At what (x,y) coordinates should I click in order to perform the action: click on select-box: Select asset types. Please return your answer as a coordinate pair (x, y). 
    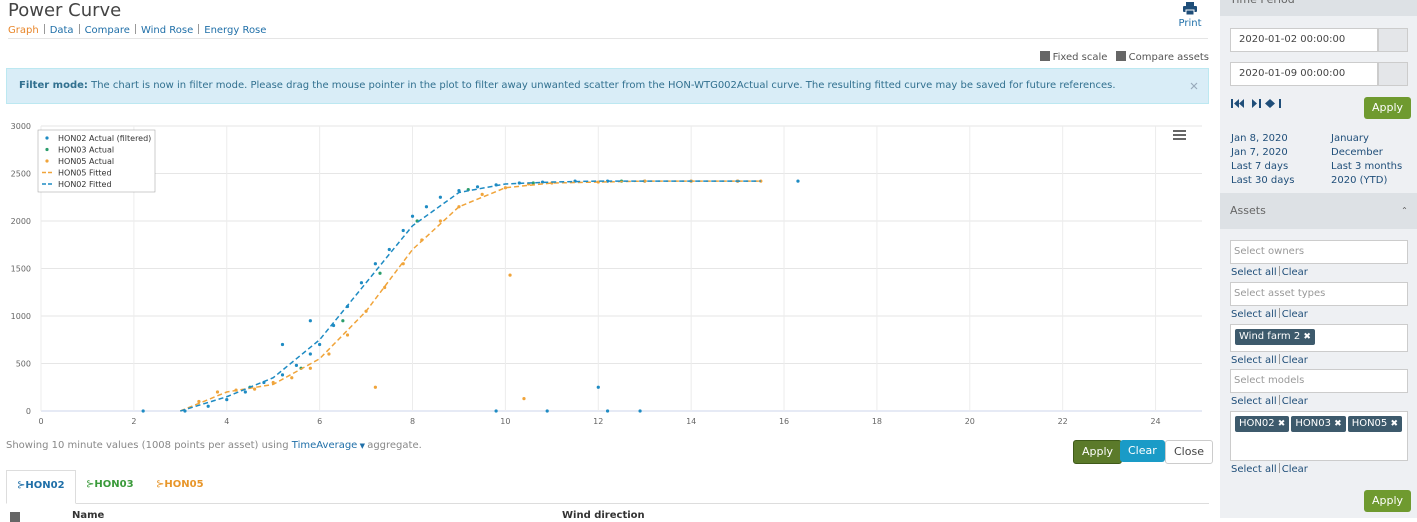
    Looking at the image, I should click on (1319, 294).